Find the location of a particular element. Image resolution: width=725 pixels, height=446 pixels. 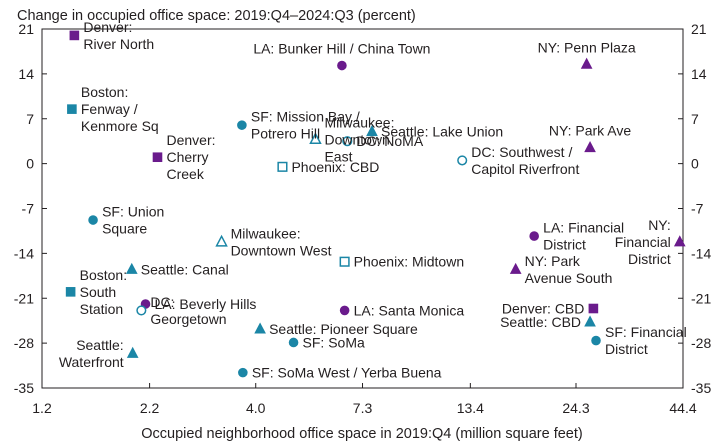

point-label-line: SF: Union is located at coordinates (133, 212).